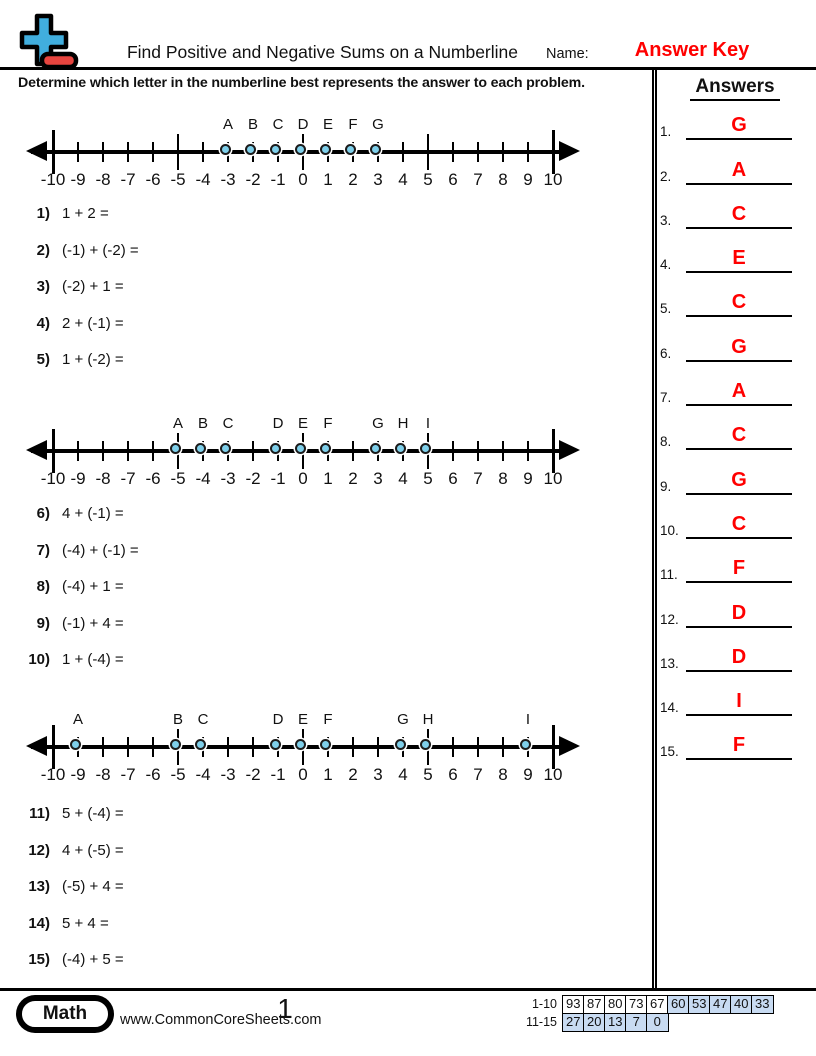 This screenshot has height=1056, width=816. Describe the element at coordinates (569, 746) in the screenshot. I see `right-arrow-icon` at that location.